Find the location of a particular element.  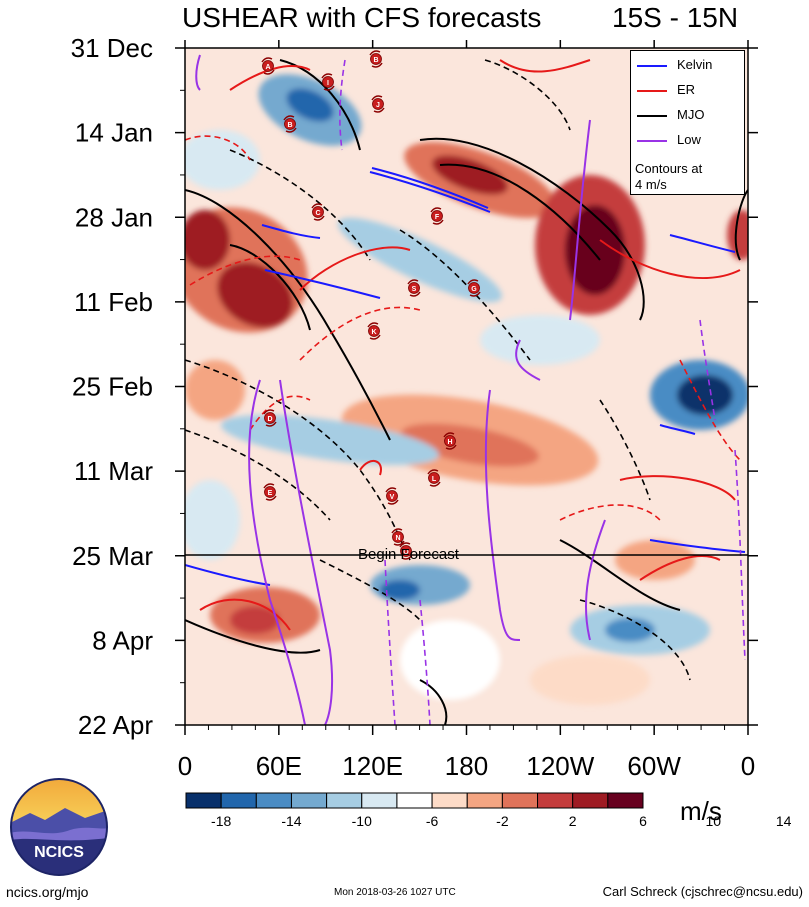

legend-item-kelvin: Kelvin is located at coordinates (689, 67).